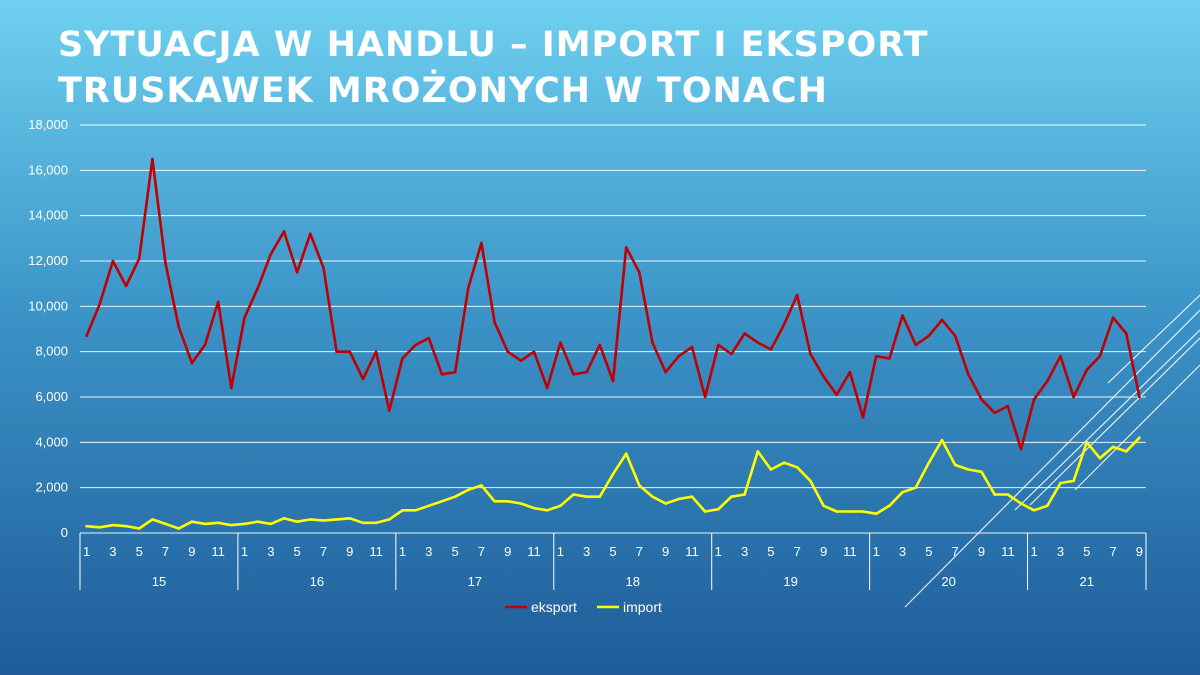 Image resolution: width=1200 pixels, height=675 pixels. Describe the element at coordinates (51, 351) in the screenshot. I see `y-tick-label: 8,000` at that location.